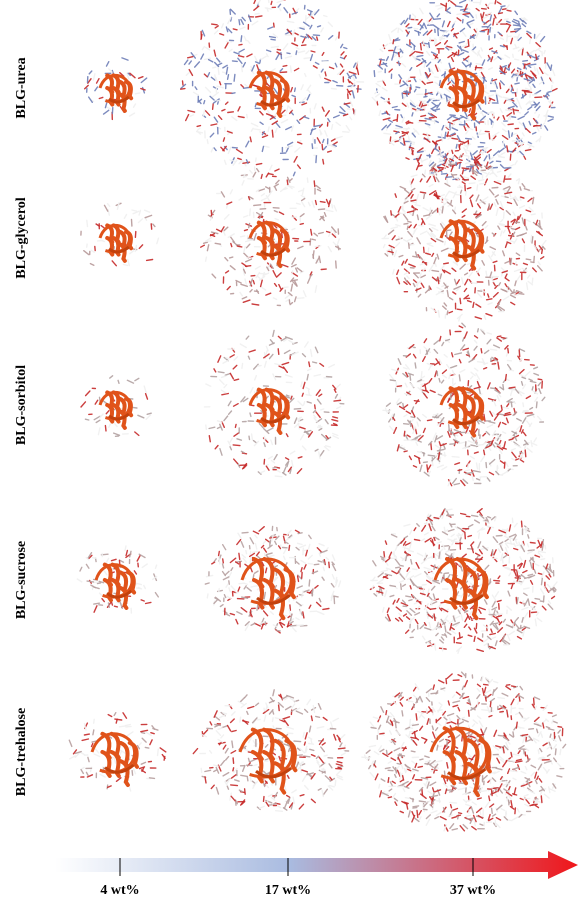 The width and height of the screenshot is (582, 908). I want to click on tick-label-4wt: 4 wt%, so click(120, 890).